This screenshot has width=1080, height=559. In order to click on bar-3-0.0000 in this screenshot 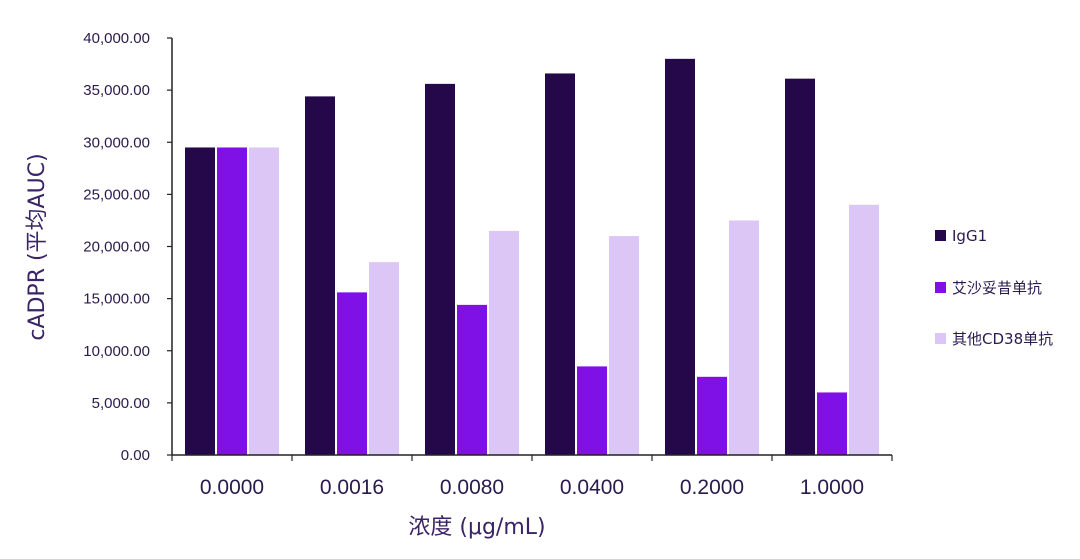, I will do `click(264, 301)`.